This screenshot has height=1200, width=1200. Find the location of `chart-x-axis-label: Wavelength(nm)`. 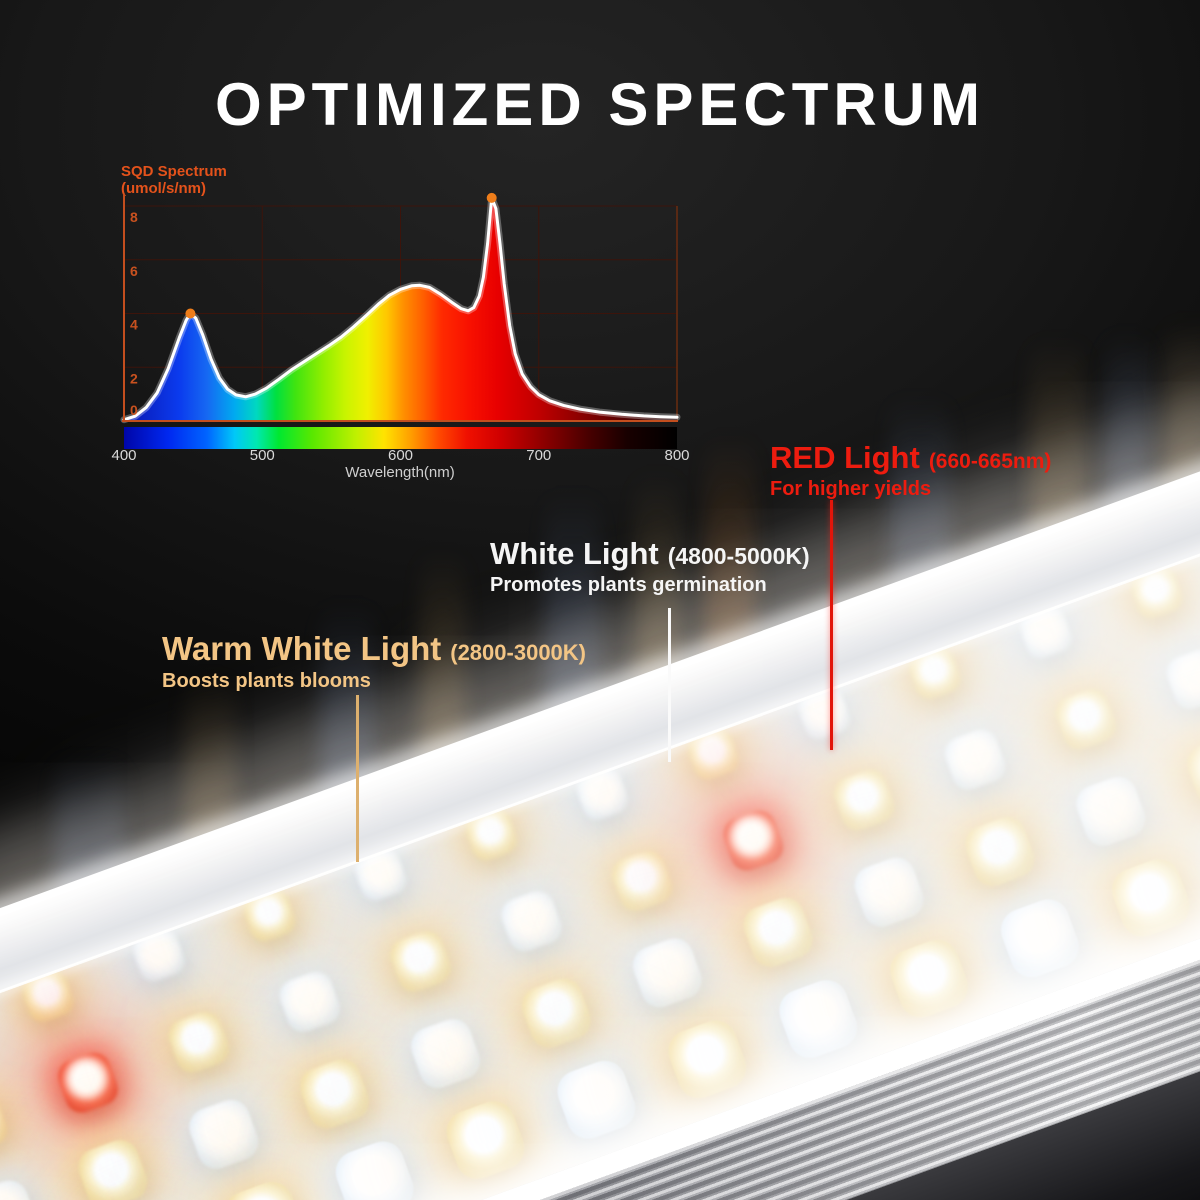

chart-x-axis-label: Wavelength(nm) is located at coordinates (400, 472).